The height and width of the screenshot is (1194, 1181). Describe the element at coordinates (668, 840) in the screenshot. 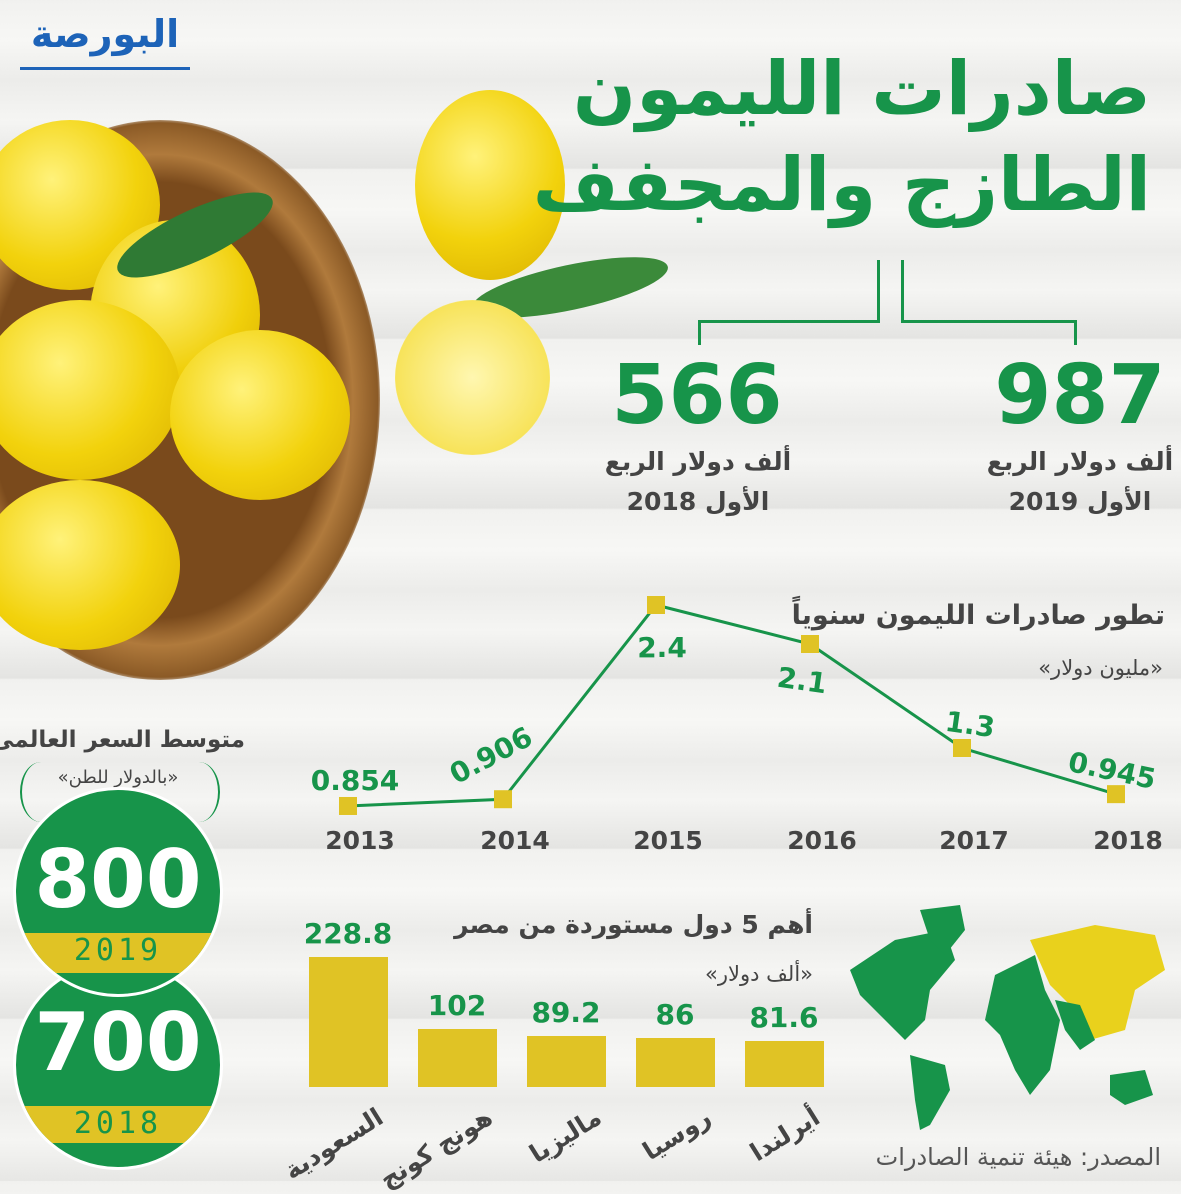

I see `x-tick-label: 2015` at that location.